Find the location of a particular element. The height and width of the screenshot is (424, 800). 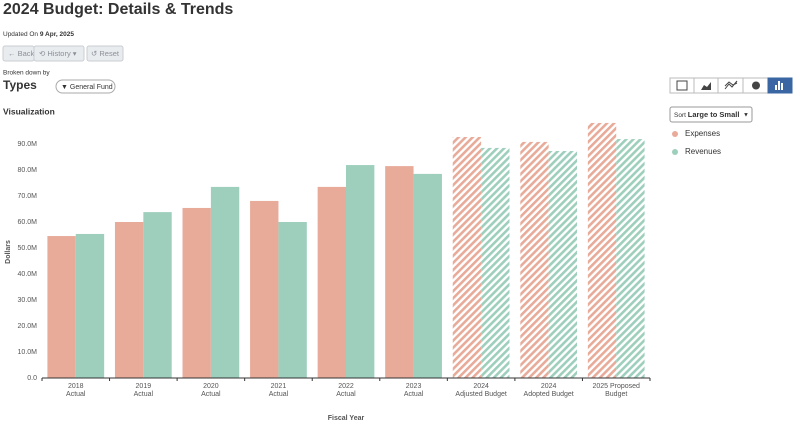

breakdown-value: Types is located at coordinates (20, 85).